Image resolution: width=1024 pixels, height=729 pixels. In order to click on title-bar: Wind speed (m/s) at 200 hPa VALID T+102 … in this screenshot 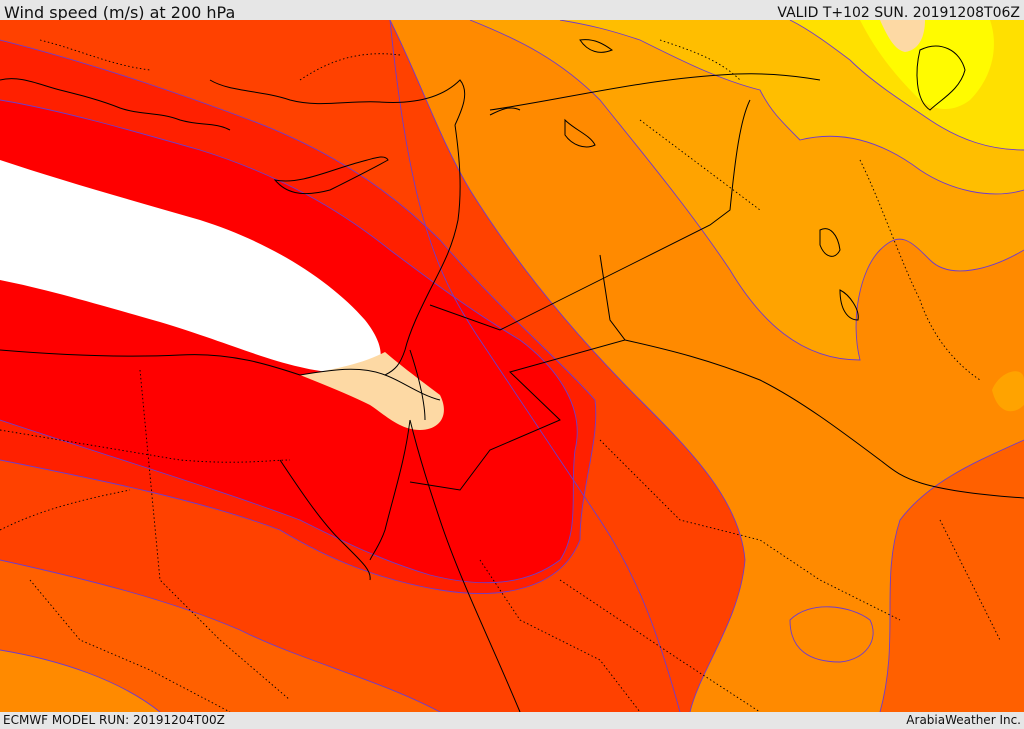, I will do `click(512, 11)`.